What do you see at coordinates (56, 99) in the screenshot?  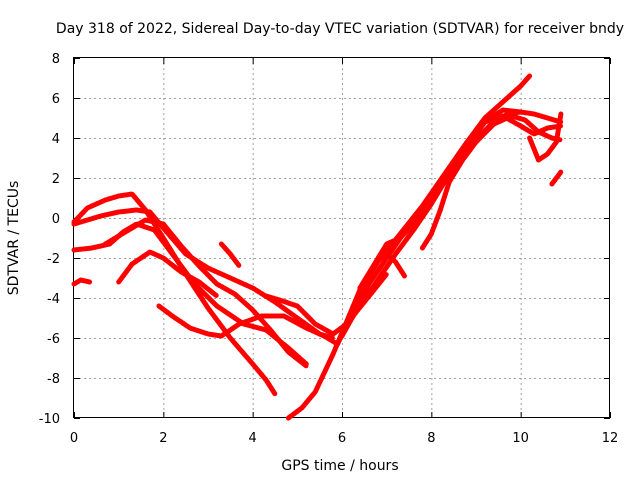 I see `y-tick-label: 6` at bounding box center [56, 99].